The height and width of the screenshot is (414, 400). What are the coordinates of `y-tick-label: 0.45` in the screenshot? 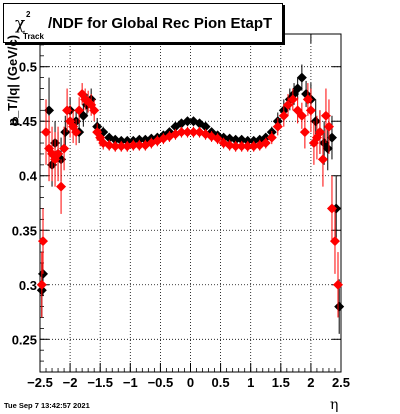 It's located at (24, 121).